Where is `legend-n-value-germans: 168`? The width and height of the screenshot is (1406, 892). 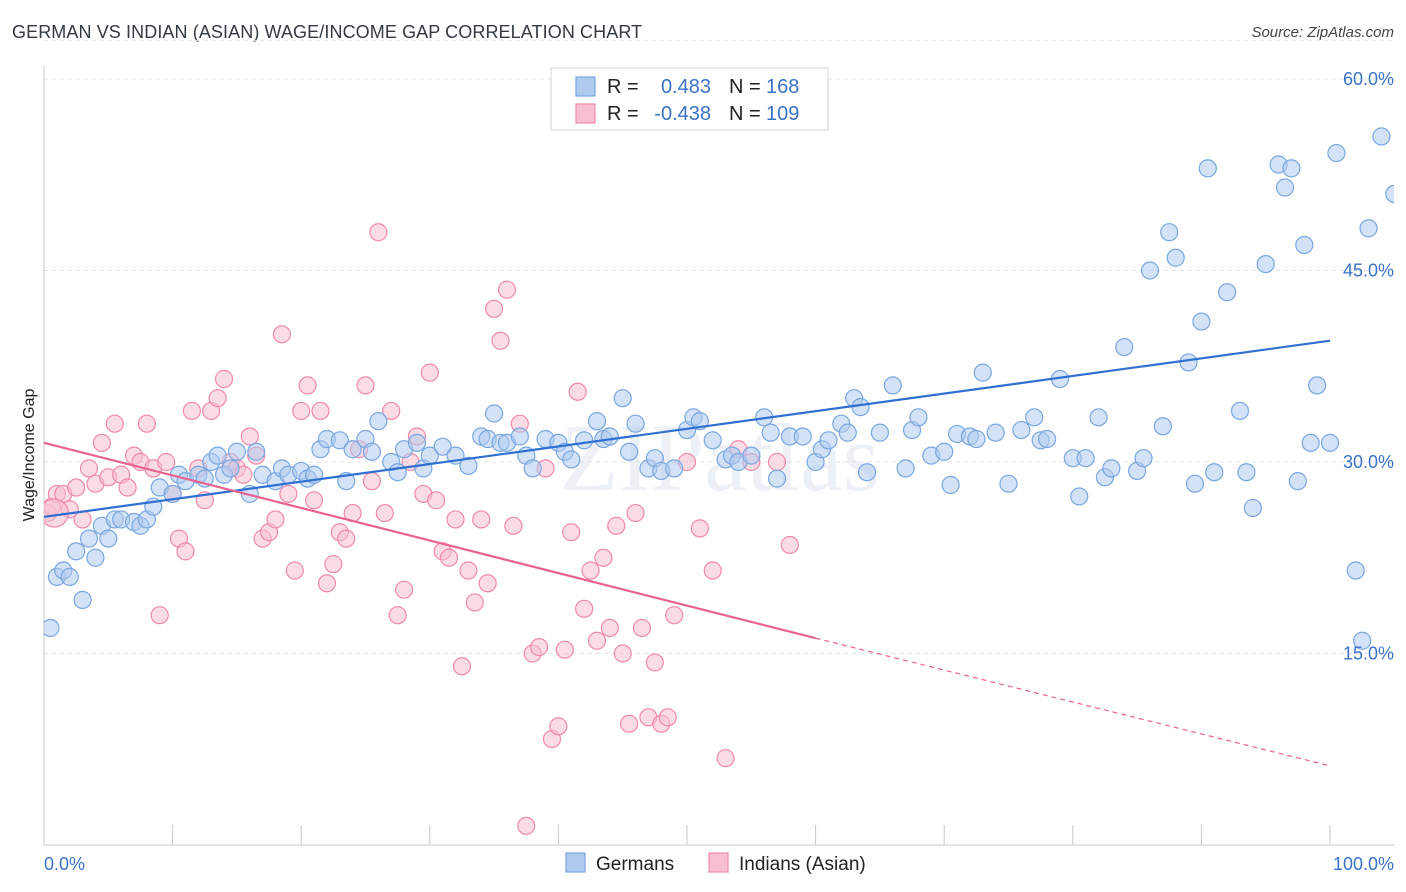 legend-n-value-germans: 168 is located at coordinates (782, 87).